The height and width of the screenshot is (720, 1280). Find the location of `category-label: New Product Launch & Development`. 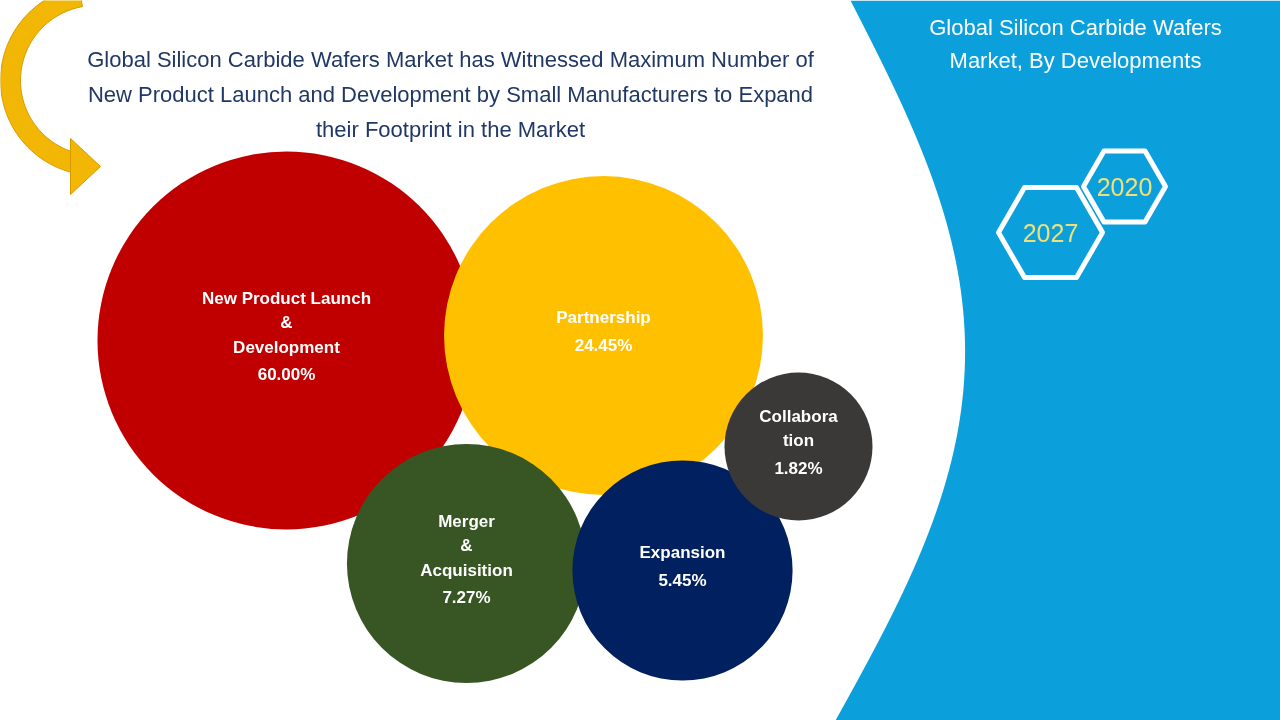

category-label: New Product Launch & Development is located at coordinates (286, 322).